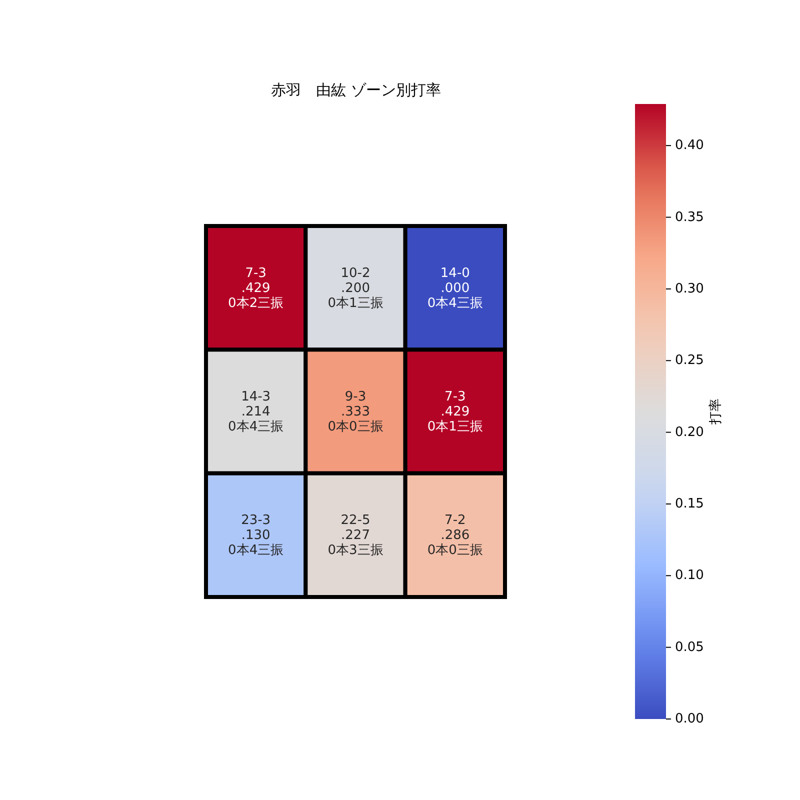 The height and width of the screenshot is (800, 800). I want to click on data-label: 7-2 .286 0本0三振, so click(455, 535).